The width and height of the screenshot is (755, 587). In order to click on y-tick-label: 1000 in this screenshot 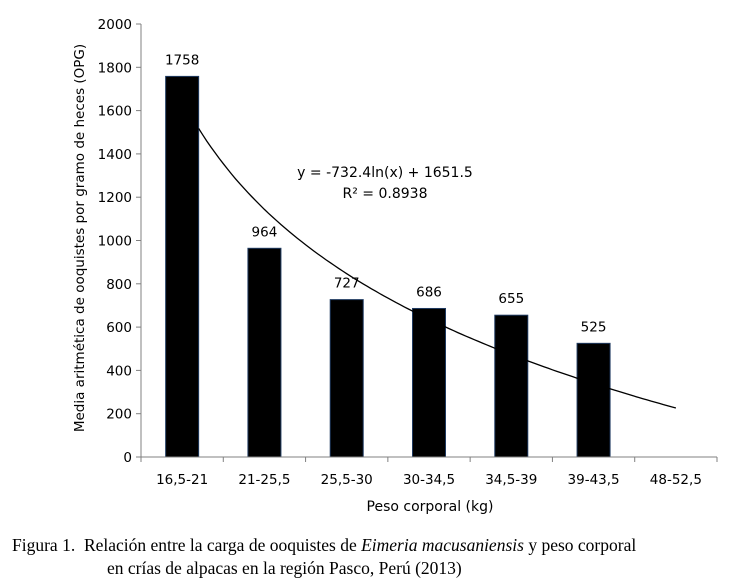, I will do `click(115, 242)`.